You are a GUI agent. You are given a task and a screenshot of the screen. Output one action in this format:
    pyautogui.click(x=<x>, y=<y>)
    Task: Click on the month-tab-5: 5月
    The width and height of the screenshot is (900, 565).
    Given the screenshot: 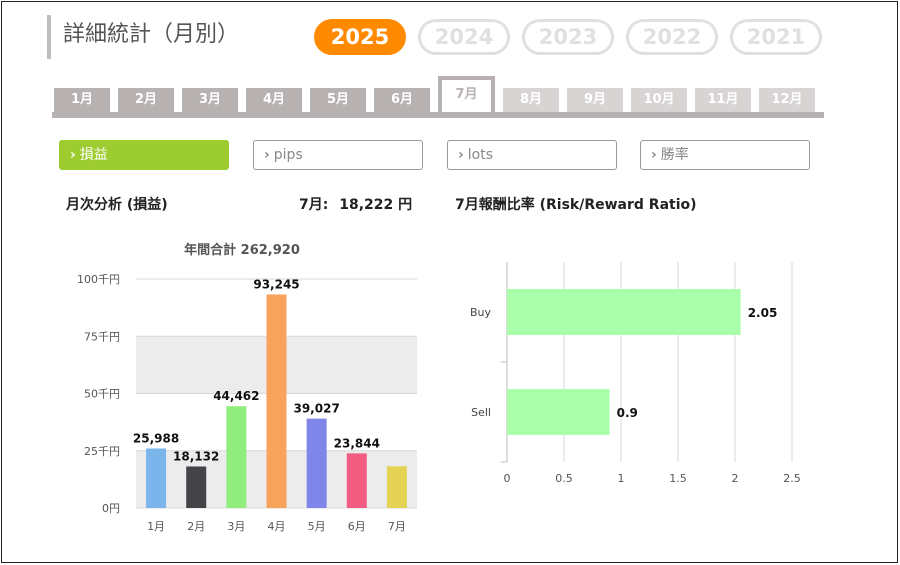 What is the action you would take?
    pyautogui.click(x=338, y=100)
    